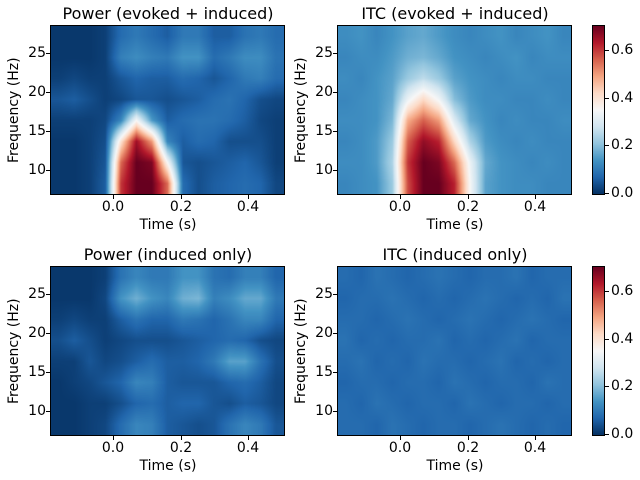 This screenshot has width=640, height=480. I want to click on colorbar-top: 0.6 0.4 0.2 0.0, so click(616, 113).